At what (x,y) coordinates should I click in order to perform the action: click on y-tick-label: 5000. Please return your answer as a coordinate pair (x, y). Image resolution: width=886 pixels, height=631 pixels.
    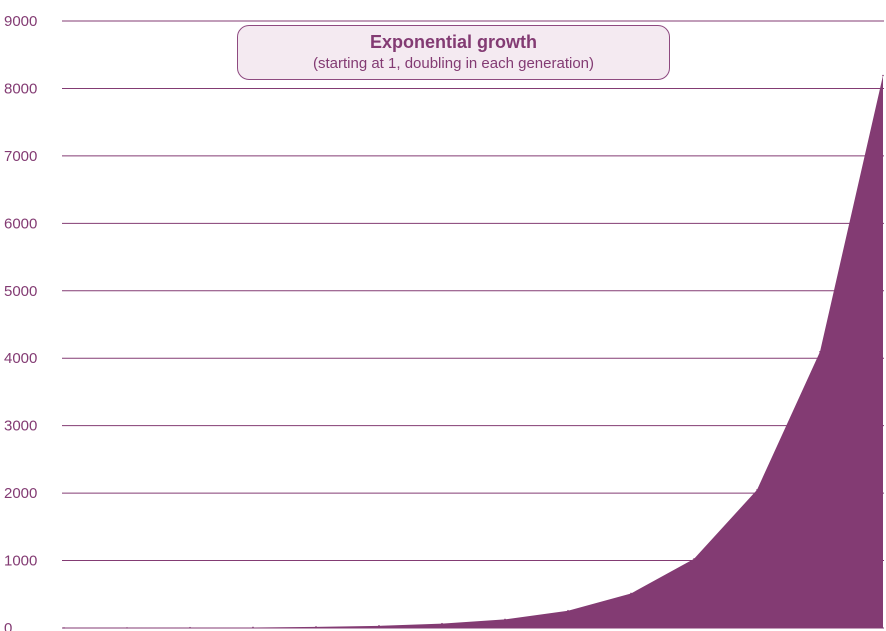
    Looking at the image, I should click on (20, 291).